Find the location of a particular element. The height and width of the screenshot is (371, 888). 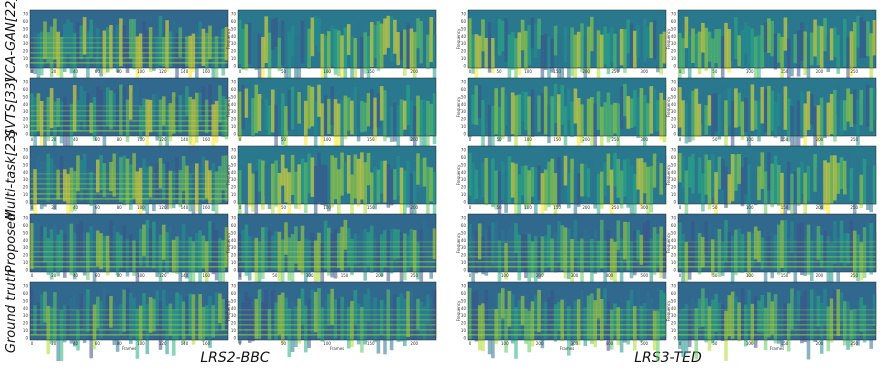

x-tick-label: 20 is located at coordinates (54, 275).